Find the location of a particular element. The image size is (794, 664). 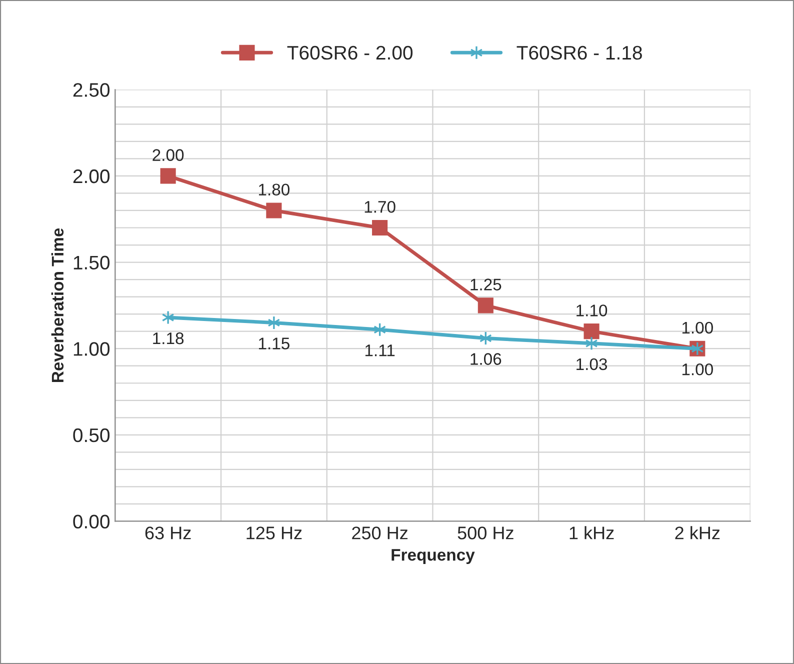

y-tick-label: 0.00 is located at coordinates (91, 521).